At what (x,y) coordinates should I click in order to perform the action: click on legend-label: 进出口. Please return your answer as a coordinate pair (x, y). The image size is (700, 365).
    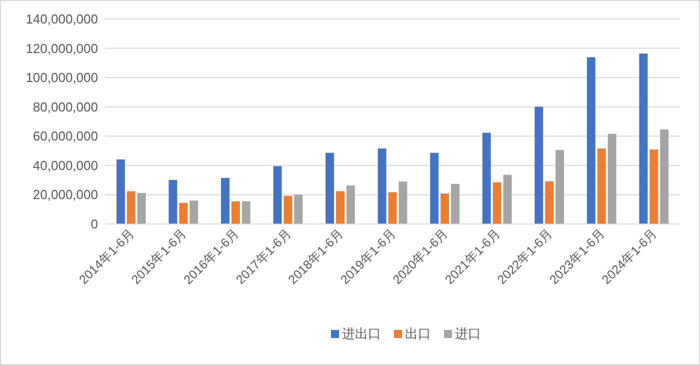
    Looking at the image, I should click on (361, 333).